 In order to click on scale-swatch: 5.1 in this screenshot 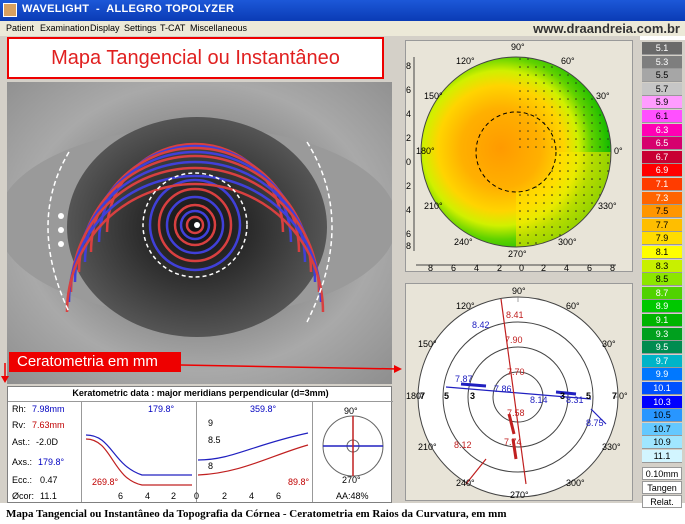, I will do `click(662, 48)`.